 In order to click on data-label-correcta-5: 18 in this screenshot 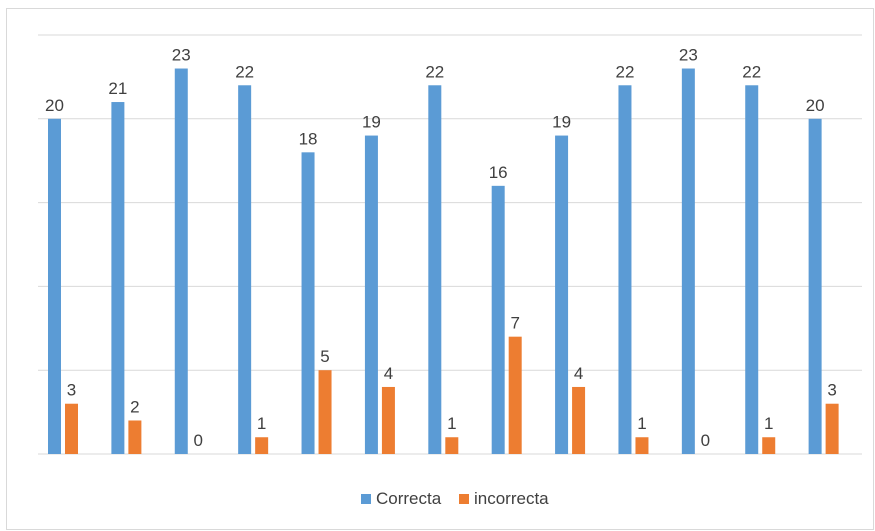, I will do `click(308, 138)`.